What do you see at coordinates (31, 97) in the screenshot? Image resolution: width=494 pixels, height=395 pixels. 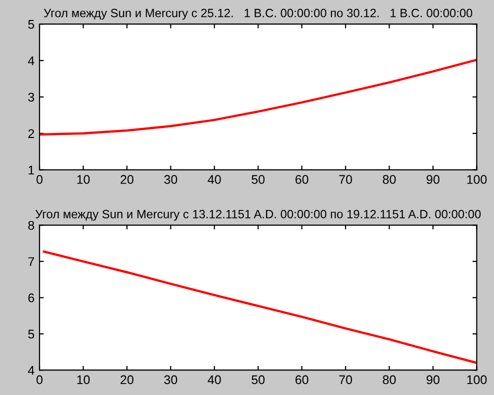 I see `y-tick-label: 3` at bounding box center [31, 97].